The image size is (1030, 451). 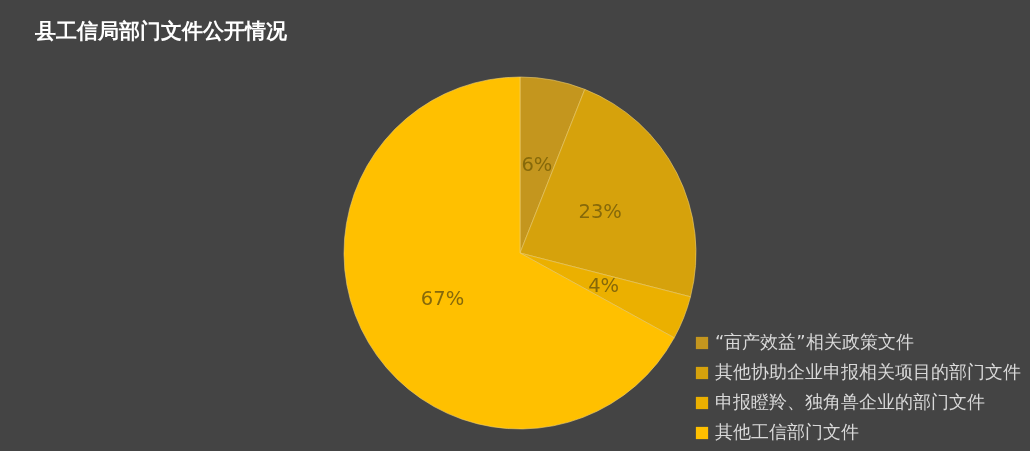 I want to click on legend-label: 其他协助企业申报相关项目的部门文件, so click(x=868, y=371).